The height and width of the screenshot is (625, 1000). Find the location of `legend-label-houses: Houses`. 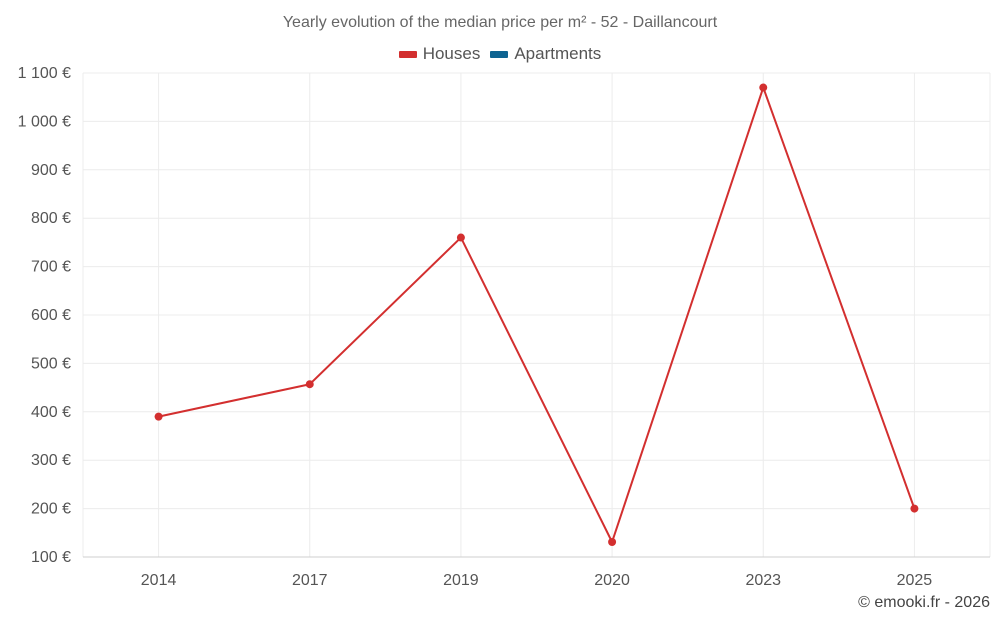

legend-label-houses: Houses is located at coordinates (451, 53).